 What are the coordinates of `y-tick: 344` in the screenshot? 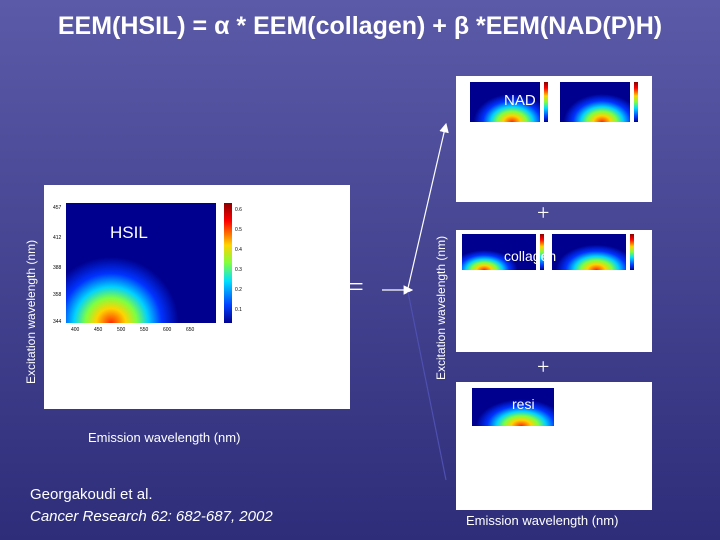 It's located at (57, 322).